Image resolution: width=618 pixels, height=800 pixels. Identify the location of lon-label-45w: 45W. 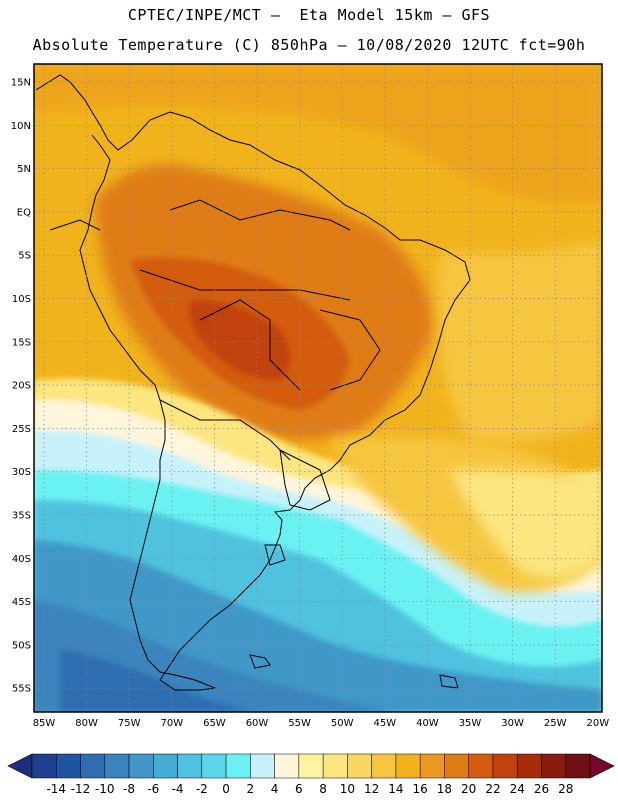
(384, 723).